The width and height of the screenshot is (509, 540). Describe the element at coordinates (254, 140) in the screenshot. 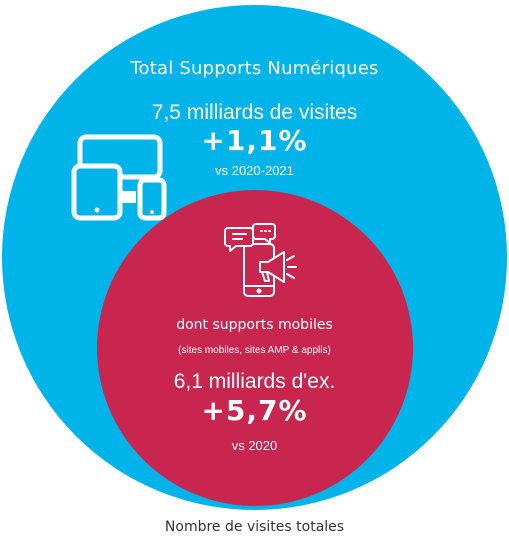

I see `outer-growth: +1,1%` at that location.